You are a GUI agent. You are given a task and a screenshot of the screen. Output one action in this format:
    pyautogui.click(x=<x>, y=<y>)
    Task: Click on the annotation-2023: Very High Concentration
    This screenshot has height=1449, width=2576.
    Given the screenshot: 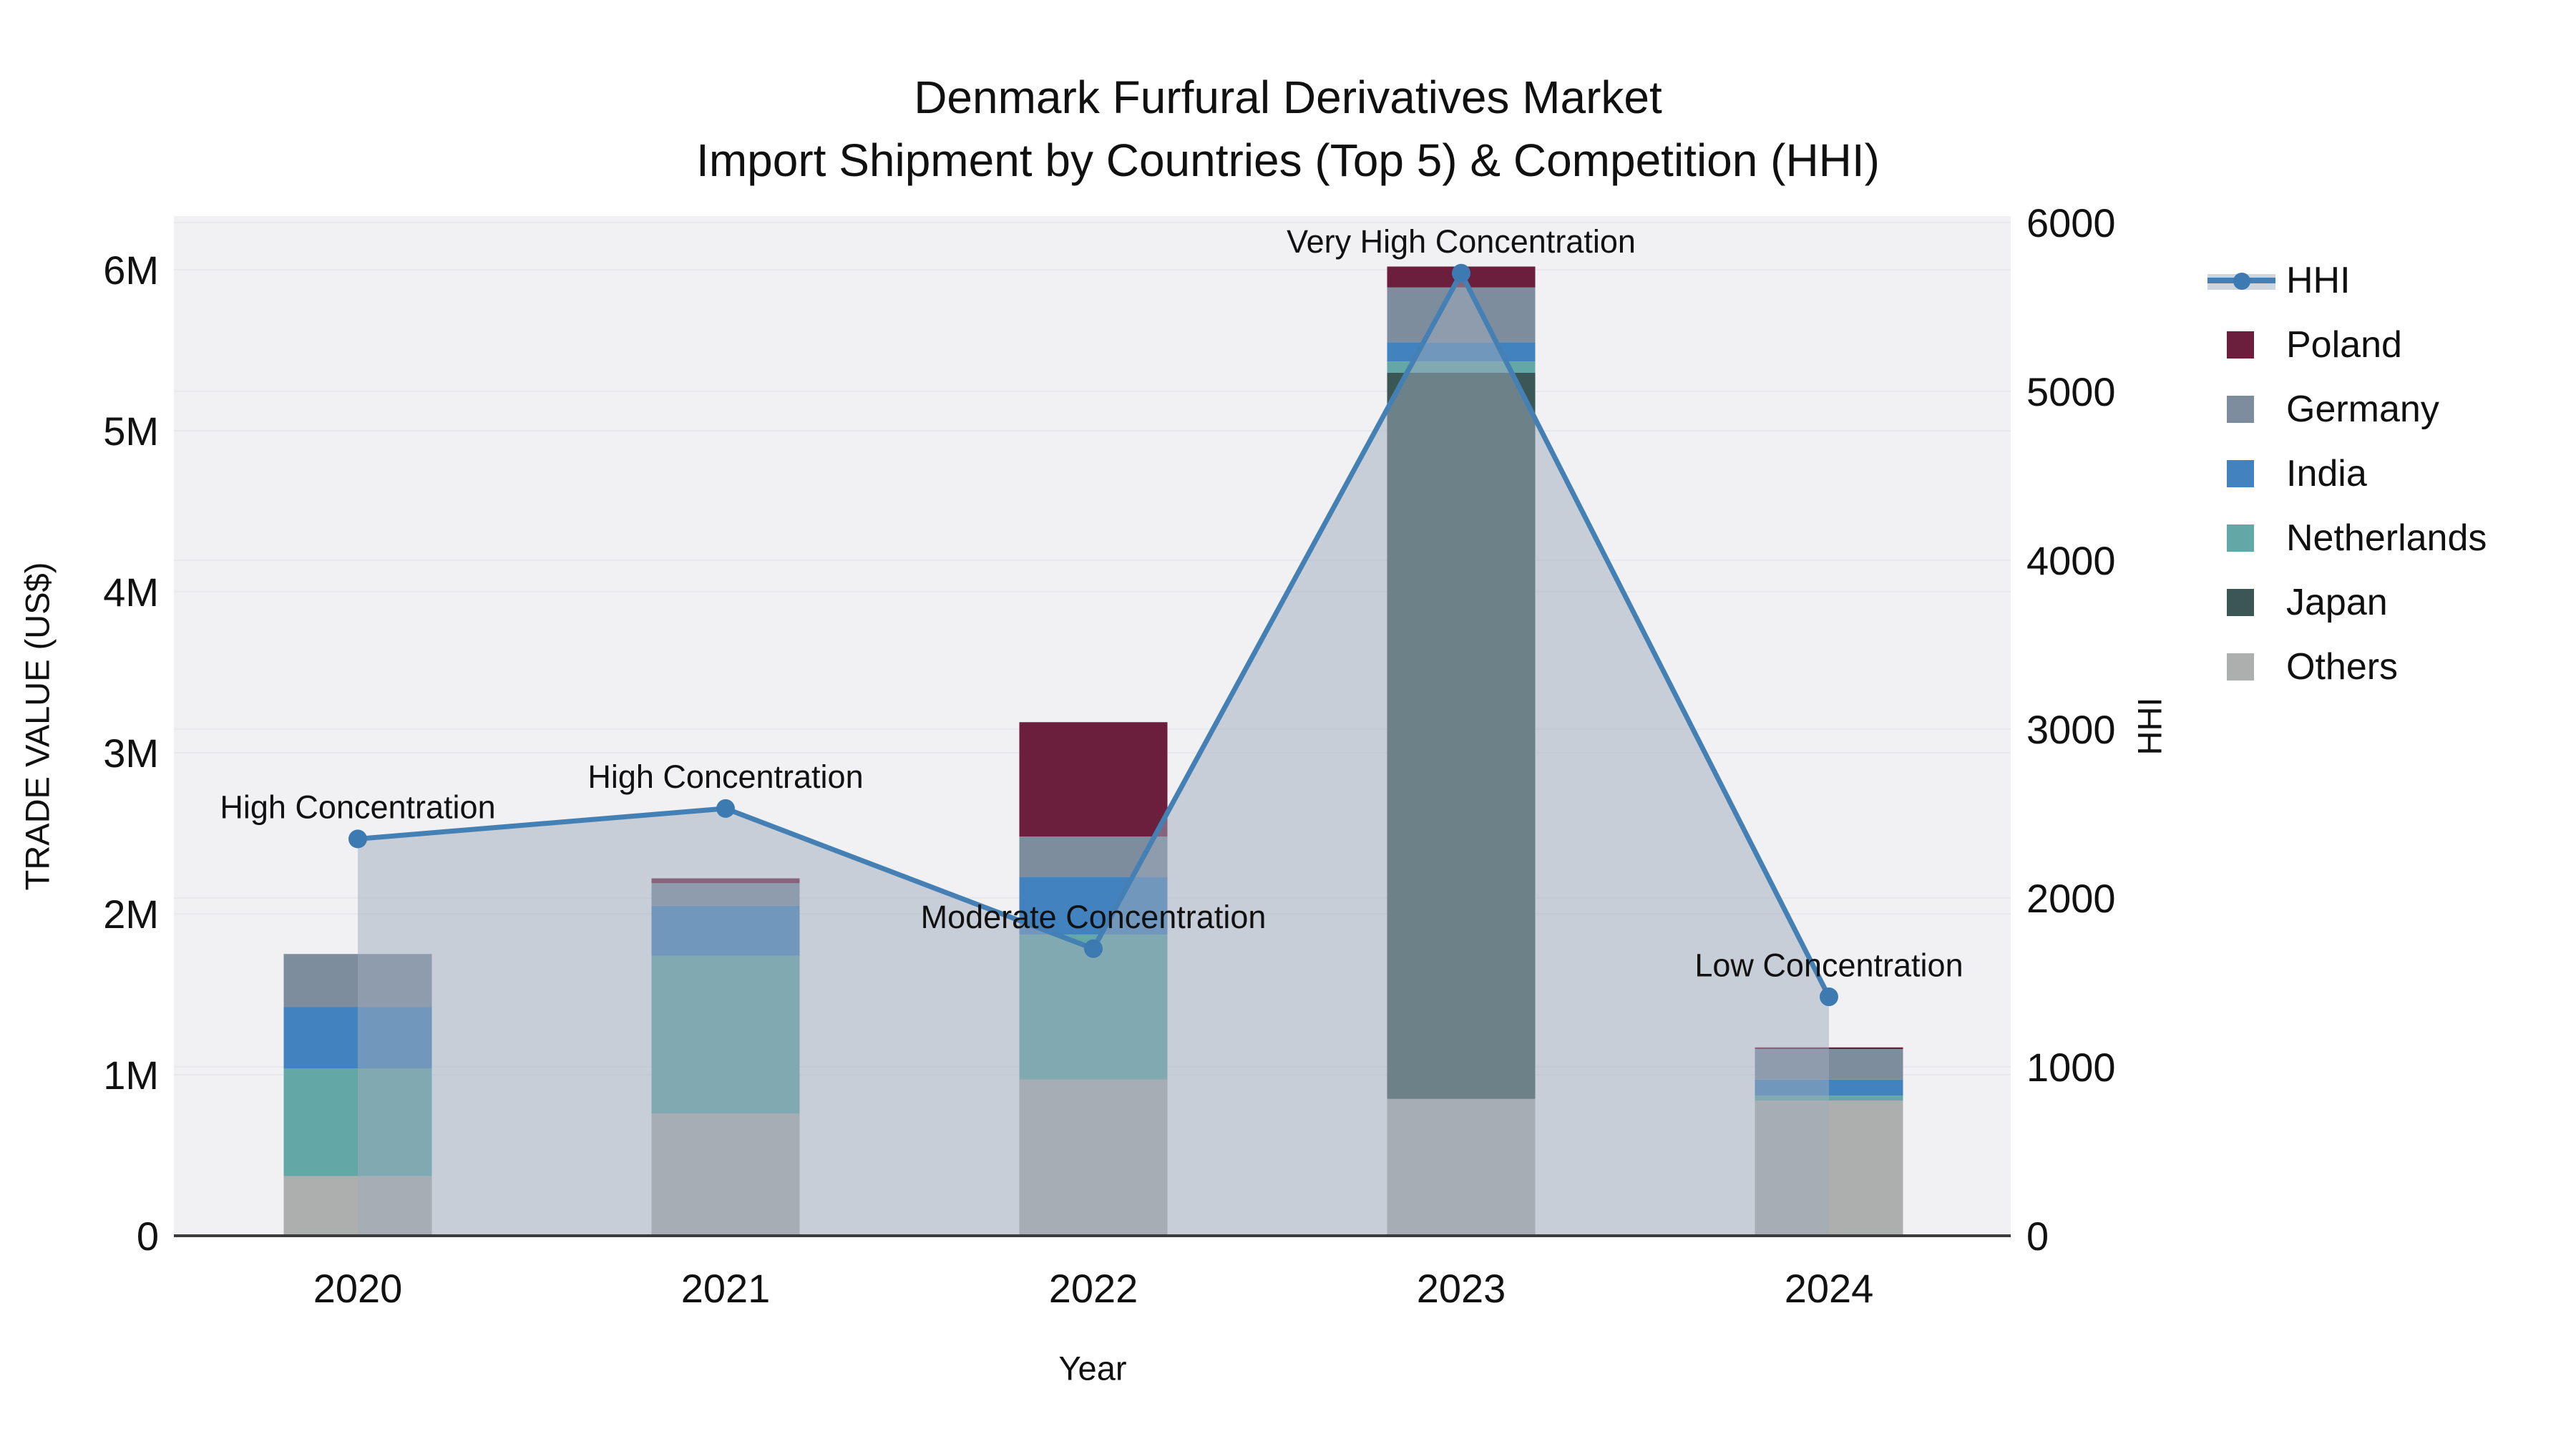 What is the action you would take?
    pyautogui.click(x=1461, y=241)
    